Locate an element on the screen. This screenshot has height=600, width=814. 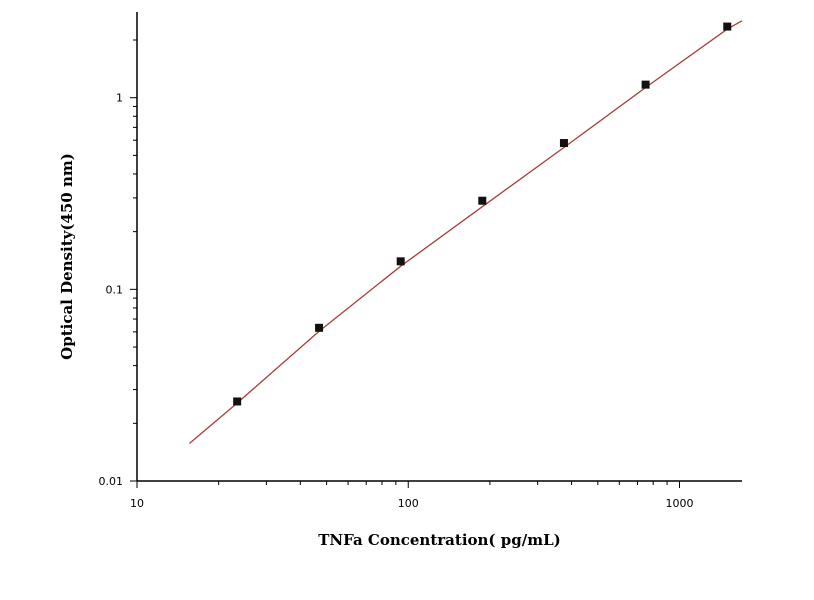
x-axis-title: TNFa Concentration( pg/mL) is located at coordinates (439, 540).